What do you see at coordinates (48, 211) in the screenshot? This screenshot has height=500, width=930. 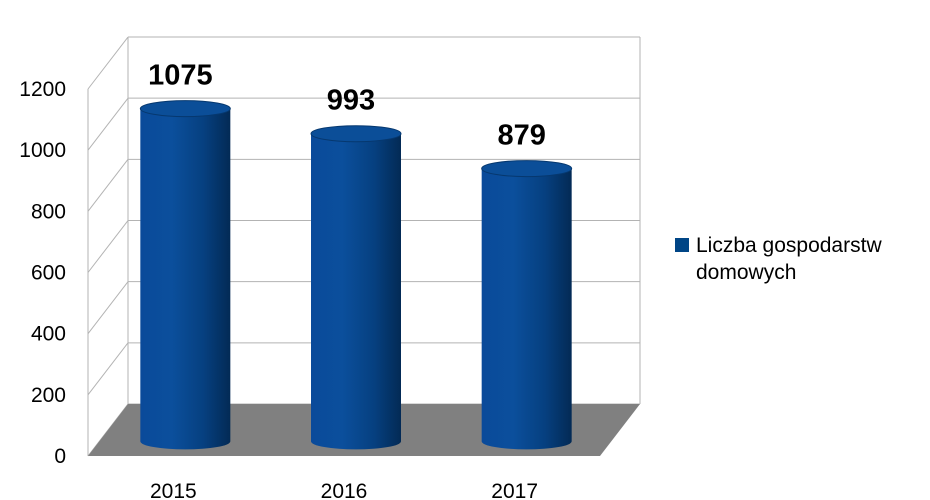 I see `y-tick-label: 800` at bounding box center [48, 211].